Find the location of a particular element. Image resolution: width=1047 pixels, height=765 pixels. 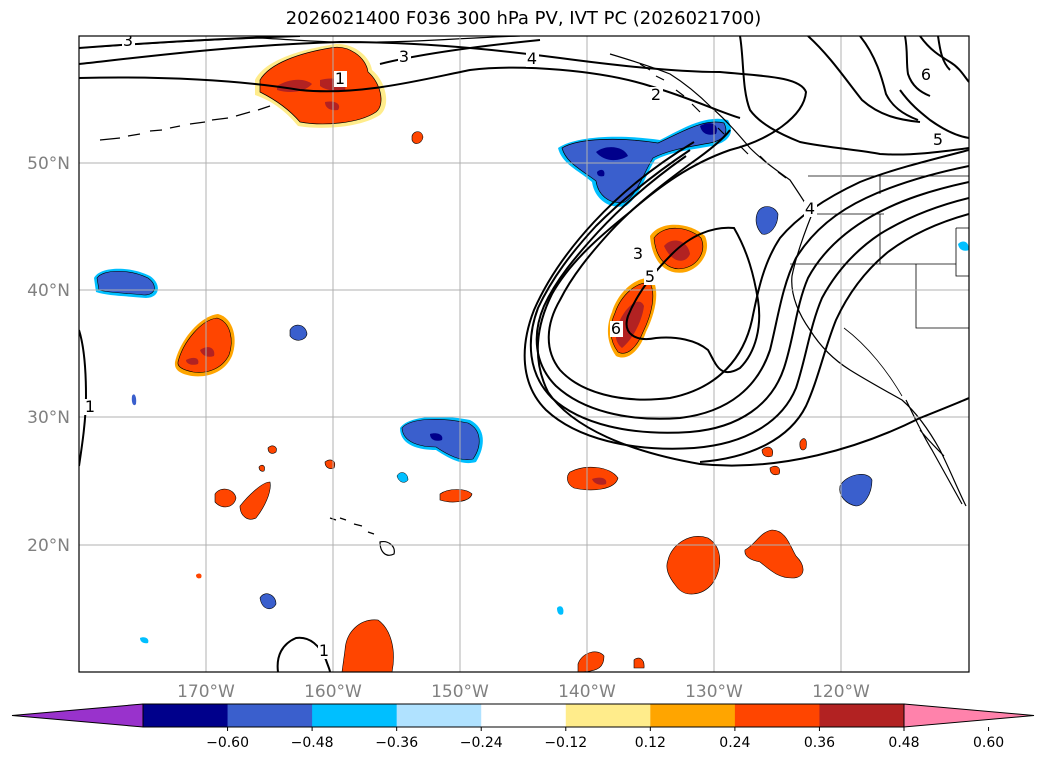

us-west-coast is located at coordinates (879, 360).